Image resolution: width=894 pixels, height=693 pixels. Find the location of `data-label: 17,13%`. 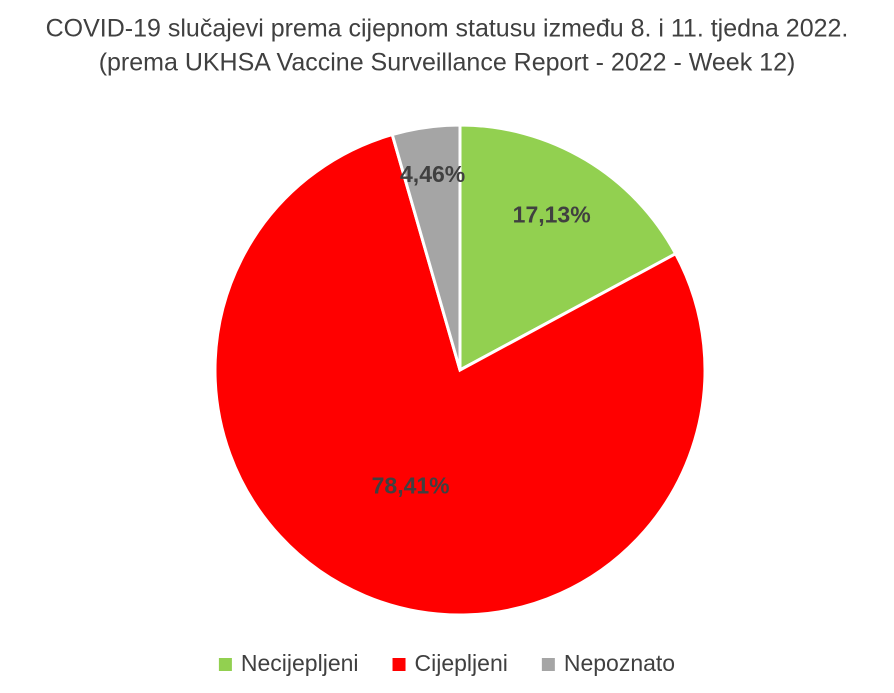

data-label: 17,13% is located at coordinates (552, 215).